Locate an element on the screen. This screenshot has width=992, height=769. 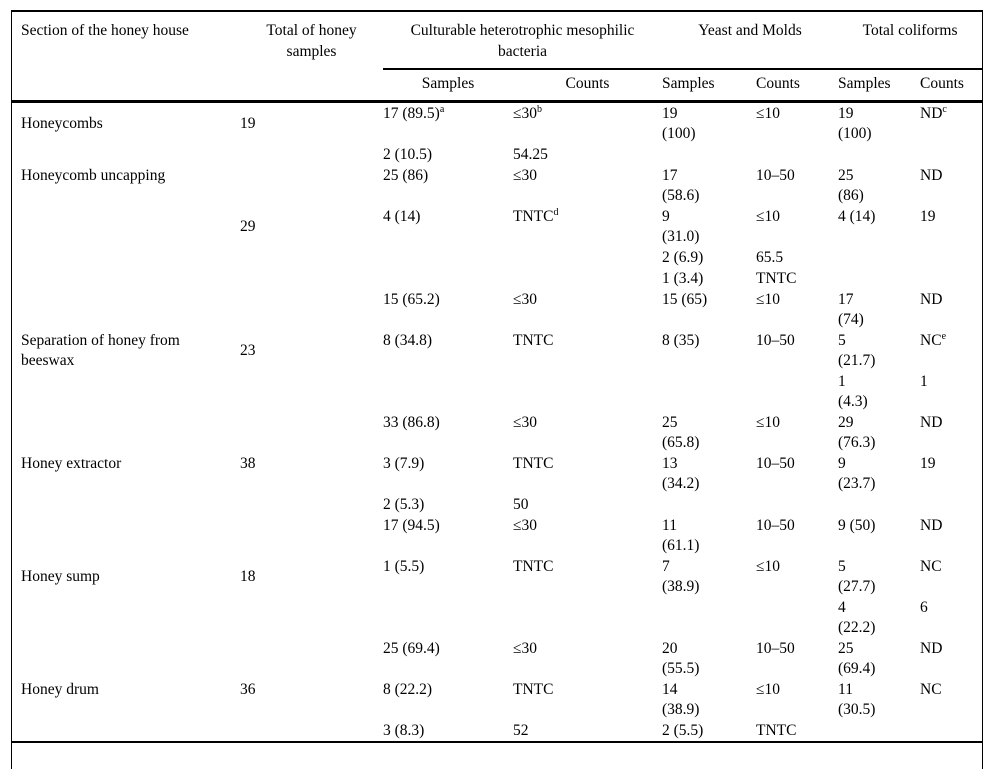
cell-value: 3 (7.9) is located at coordinates (404, 463).